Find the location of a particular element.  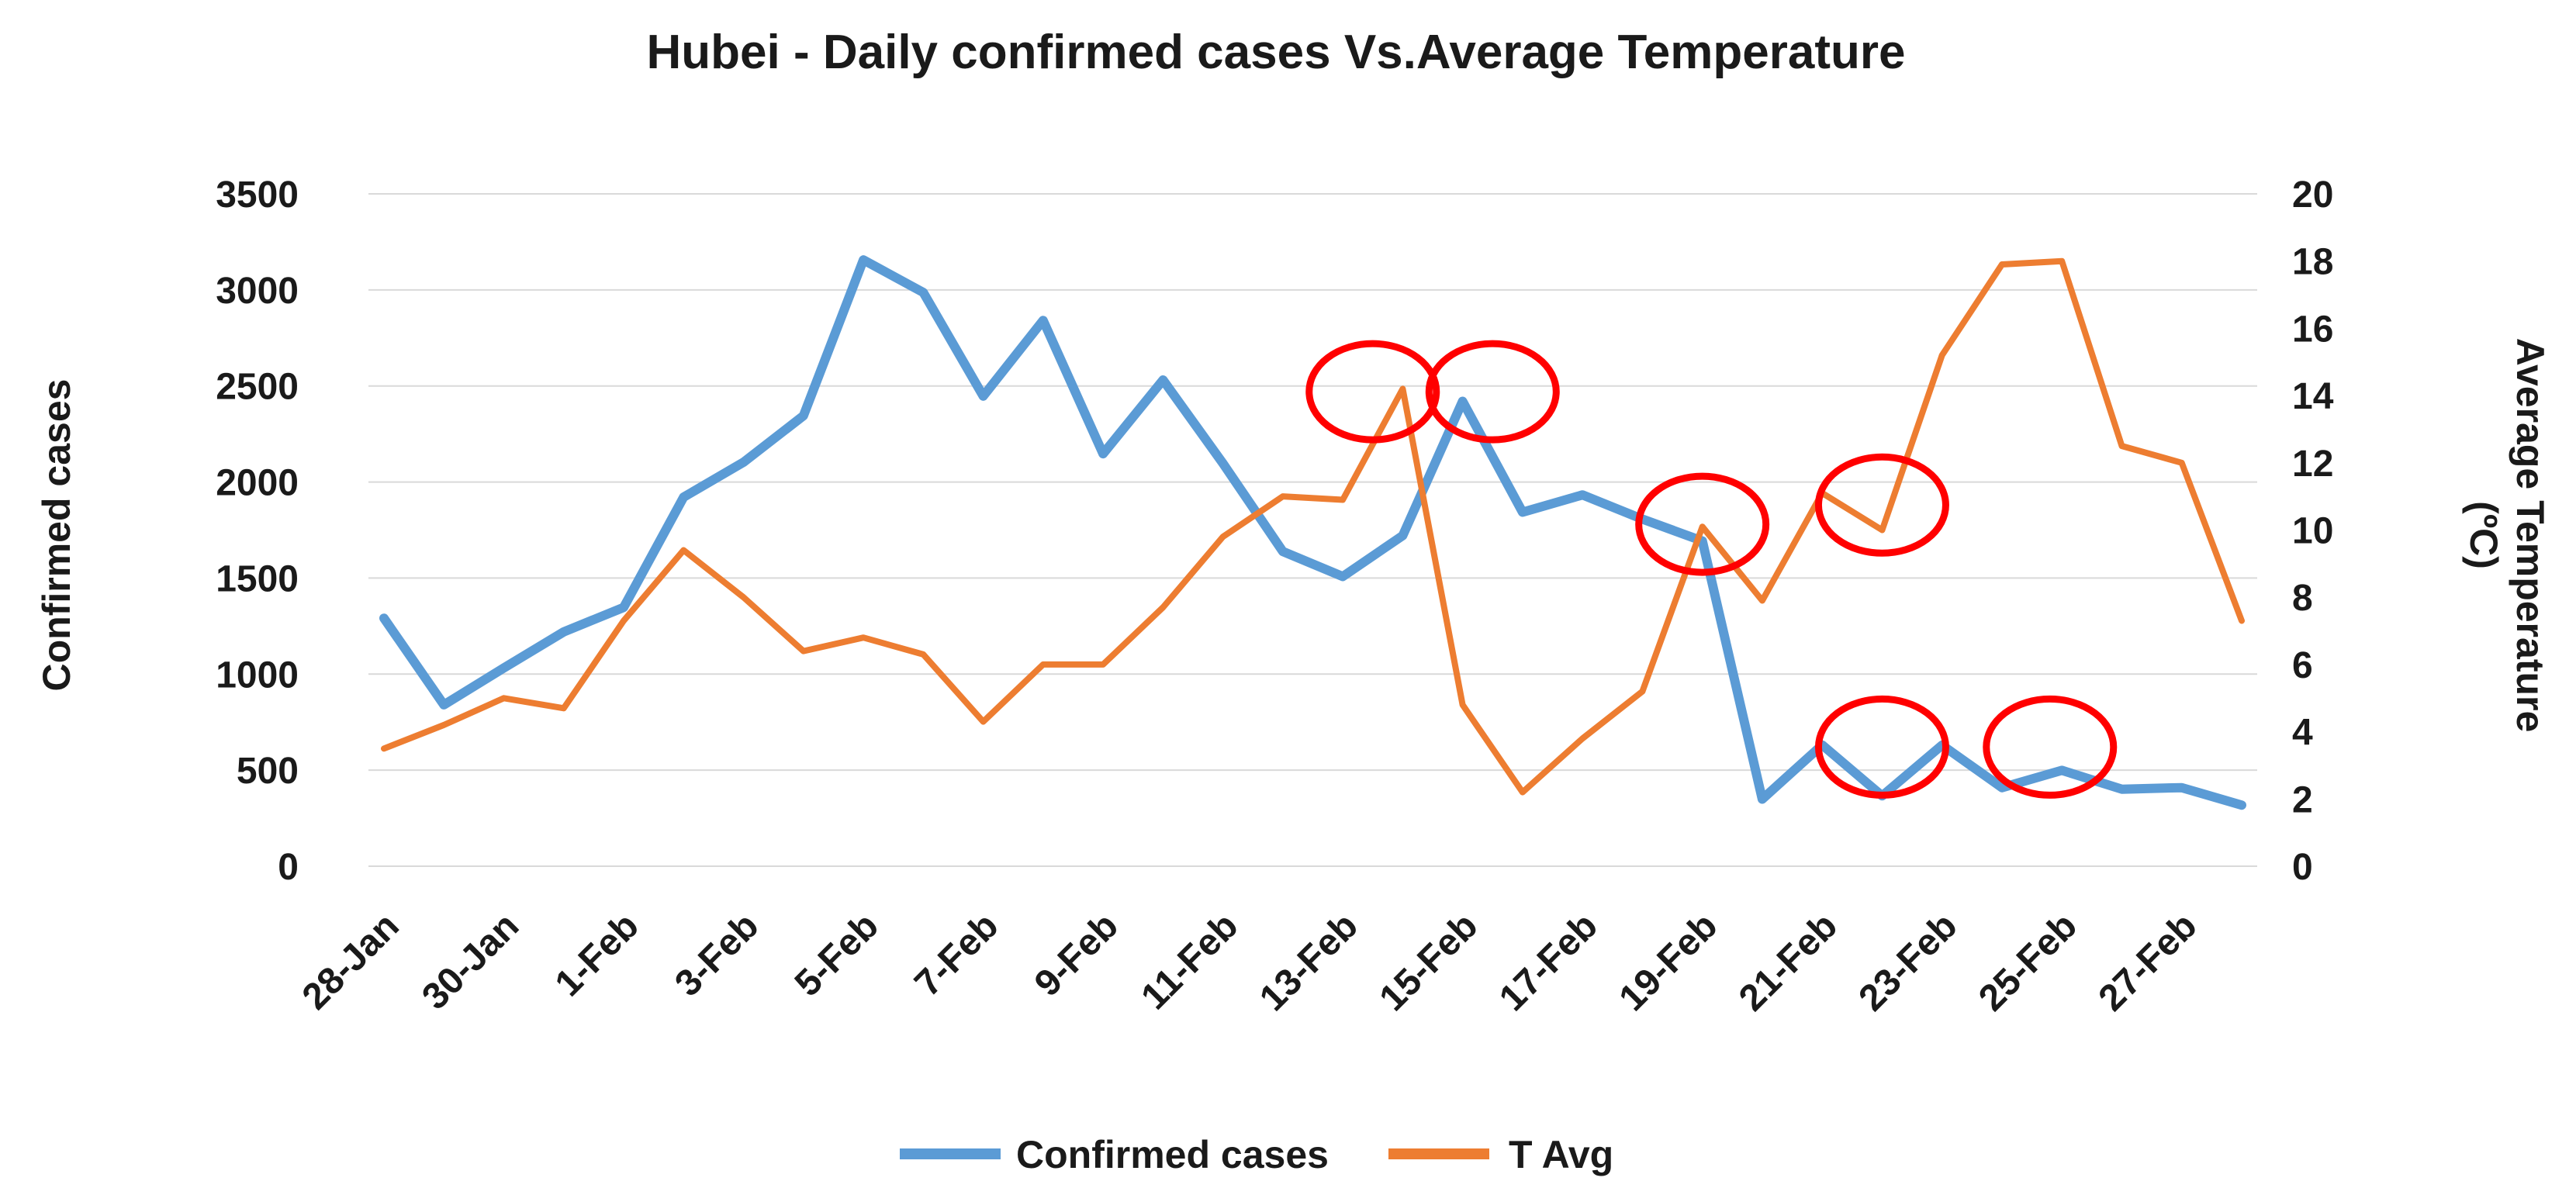

x-tick-label: 27-Feb is located at coordinates (2148, 962).